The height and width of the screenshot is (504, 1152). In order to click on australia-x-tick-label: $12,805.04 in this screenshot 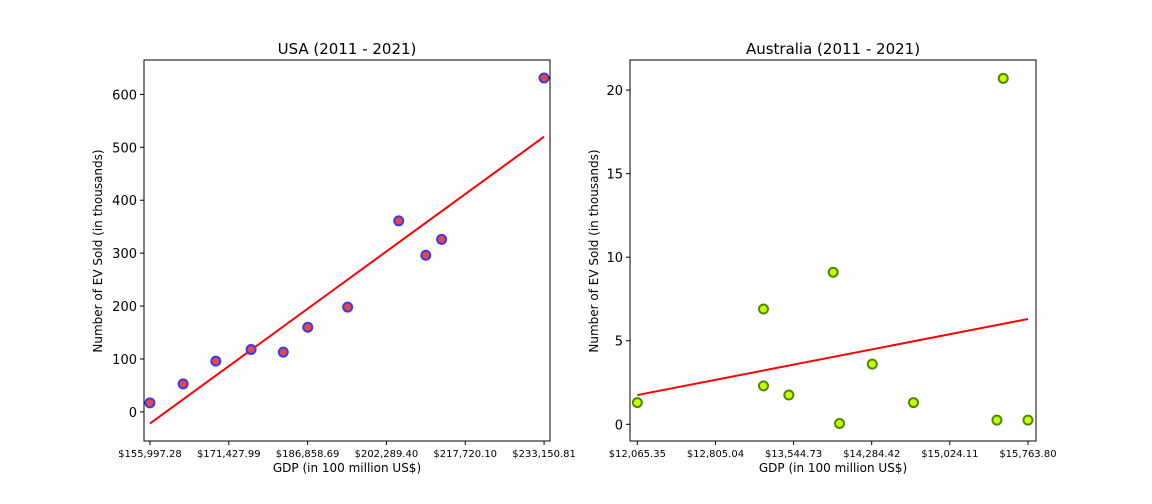, I will do `click(715, 454)`.